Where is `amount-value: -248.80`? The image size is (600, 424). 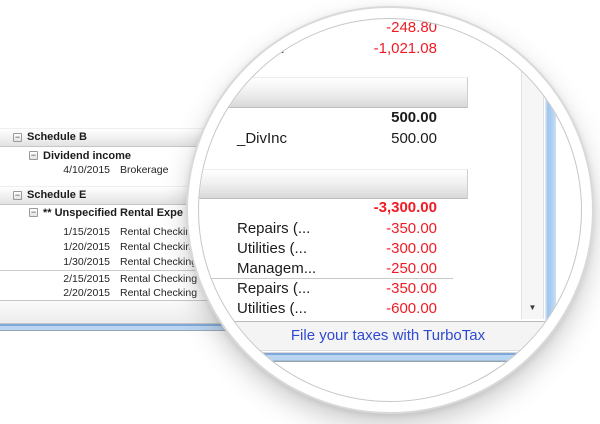
amount-value: -248.80 is located at coordinates (411, 27).